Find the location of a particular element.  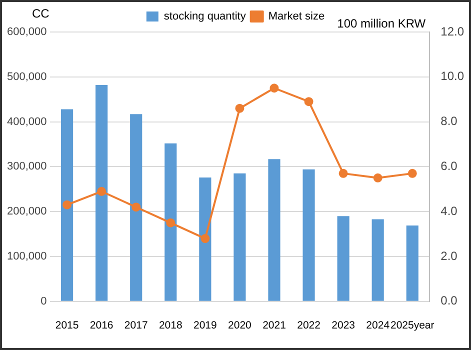

y2-tick-label: 2.0 is located at coordinates (449, 255).